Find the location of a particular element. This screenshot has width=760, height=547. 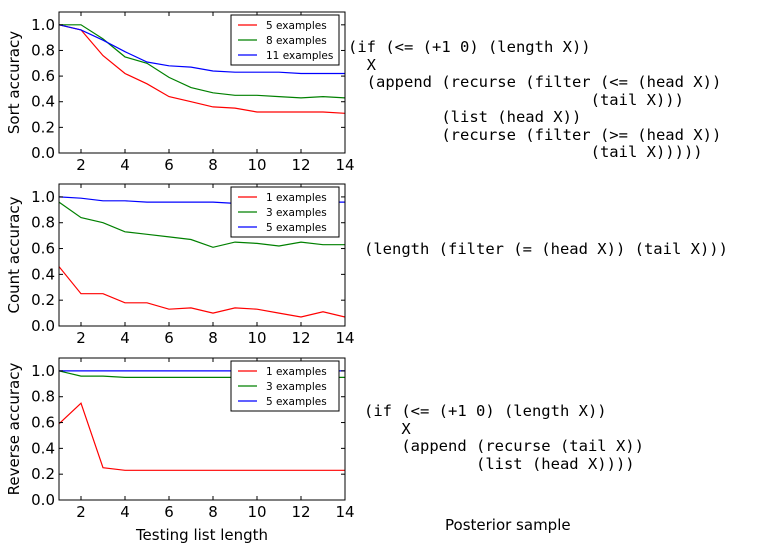

y-axis-label: Reverse accuracy is located at coordinates (14, 429).